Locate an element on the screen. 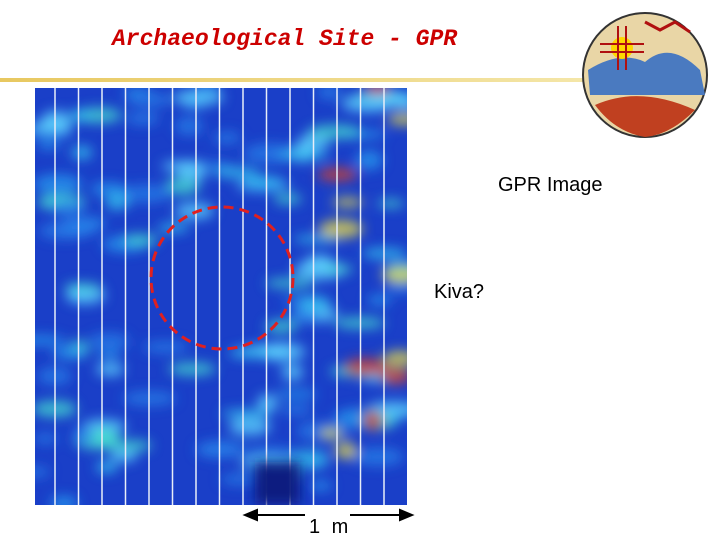  scale-label: 1 m is located at coordinates (330, 527).